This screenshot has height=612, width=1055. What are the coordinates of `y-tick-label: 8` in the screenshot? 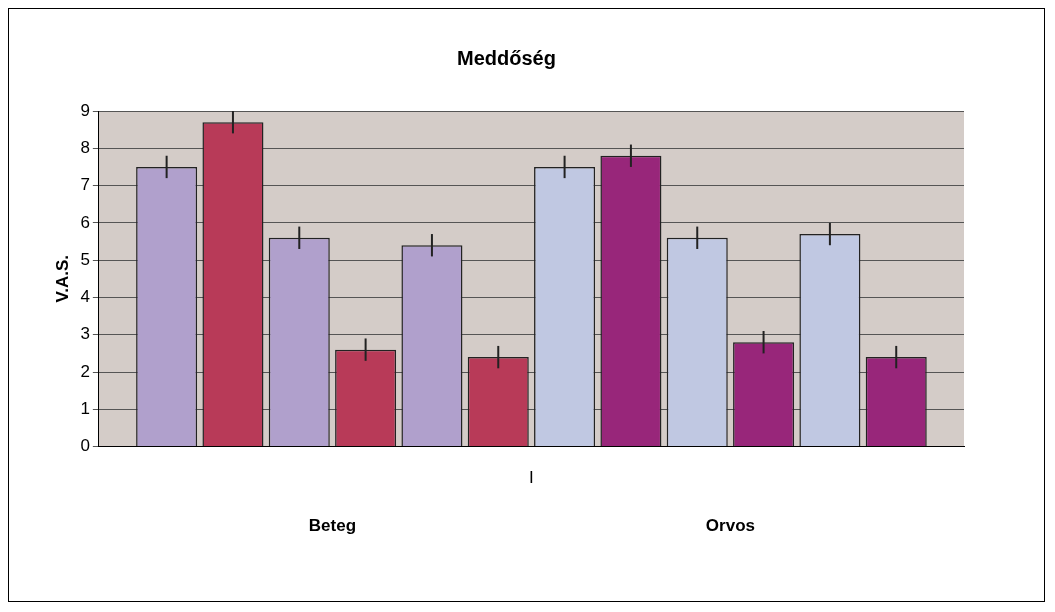 It's located at (85, 147).